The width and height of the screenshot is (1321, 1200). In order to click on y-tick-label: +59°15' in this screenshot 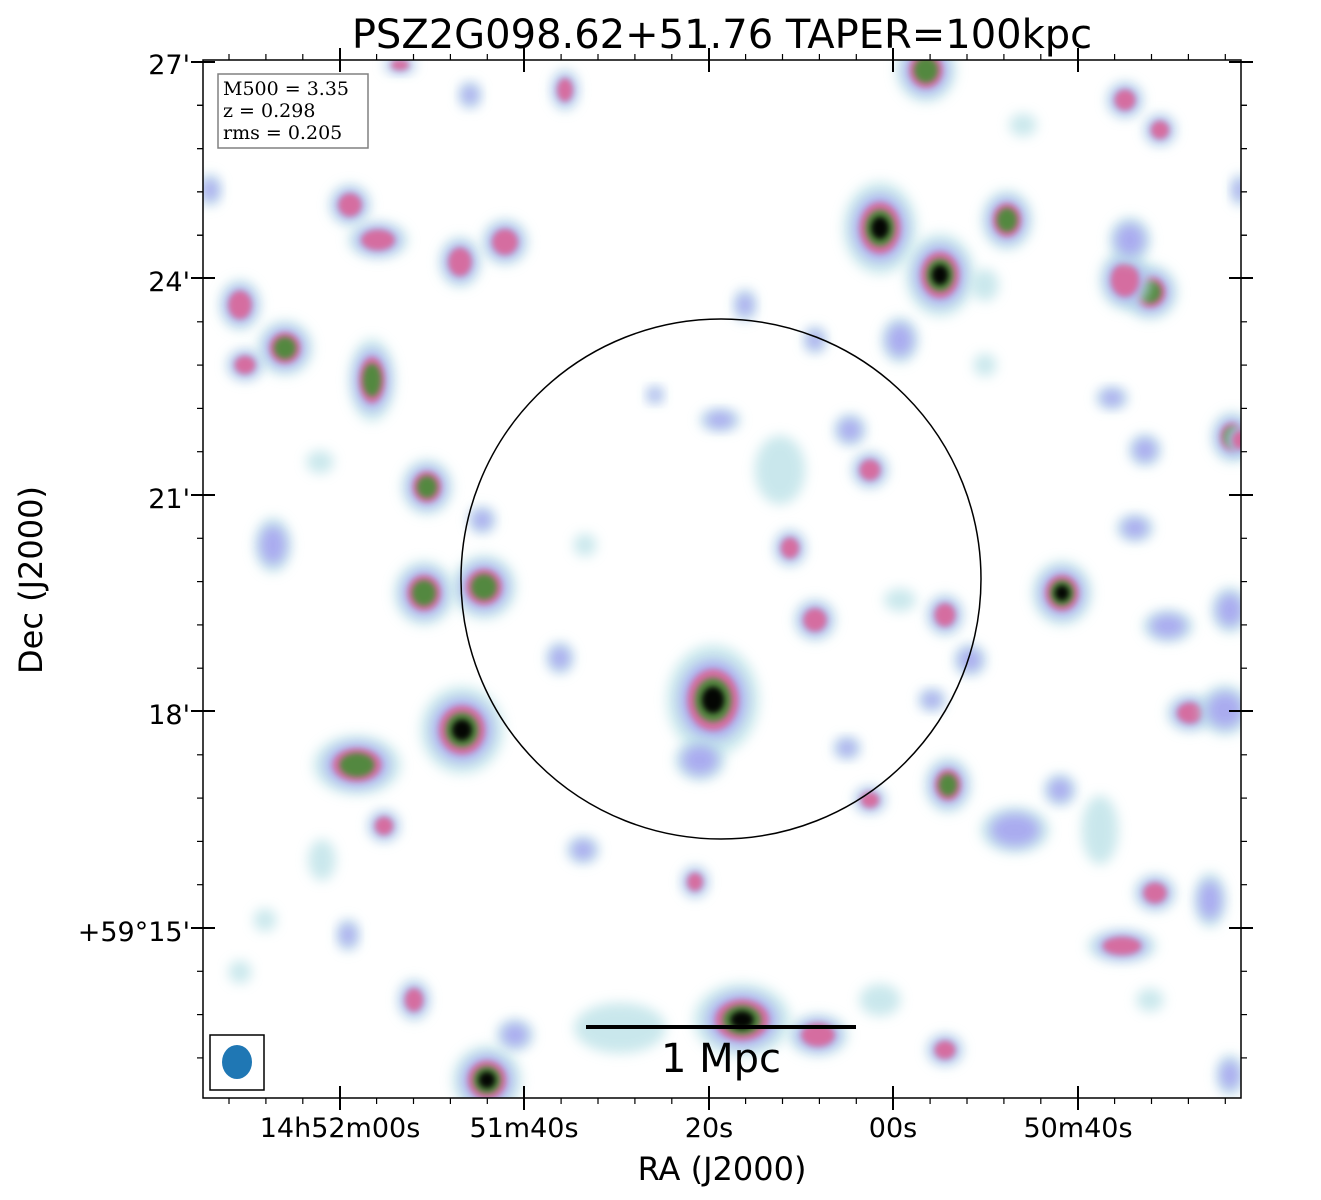, I will do `click(134, 932)`.